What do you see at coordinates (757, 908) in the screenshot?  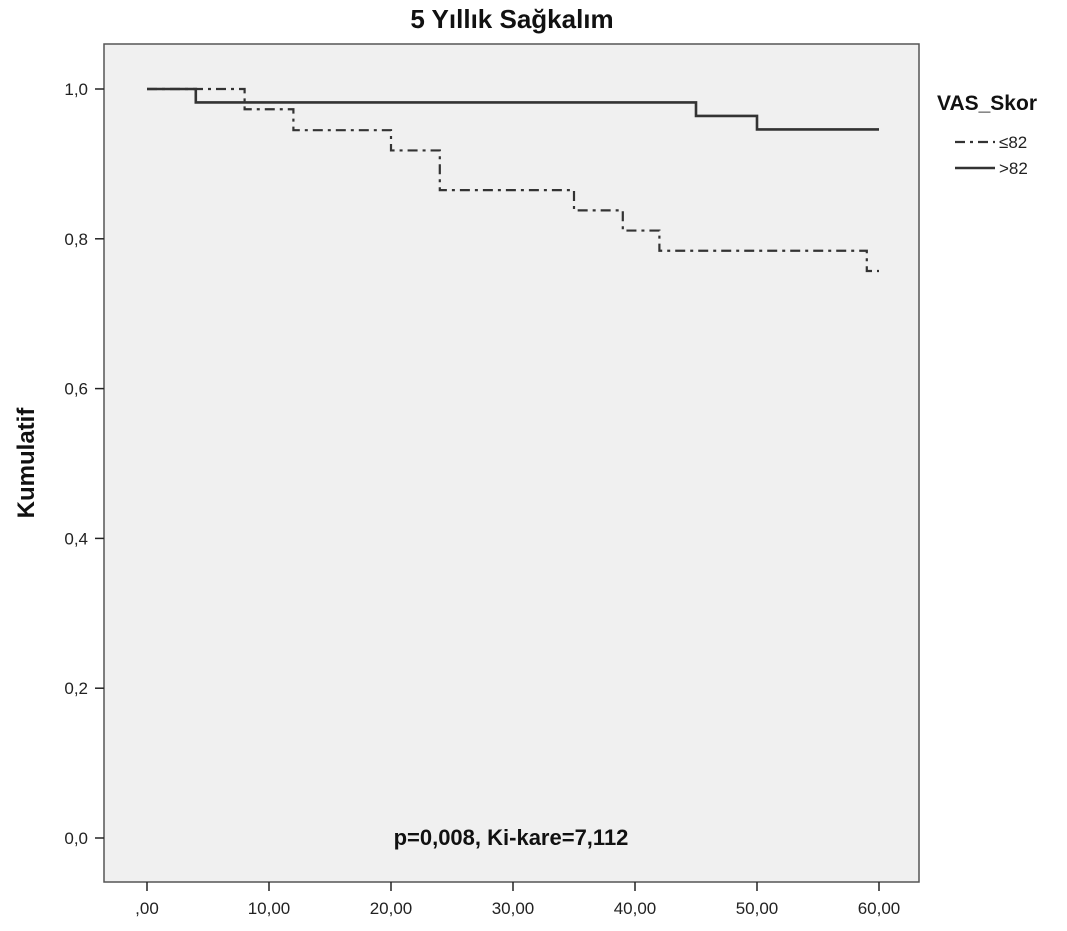 I see `x-tick-label: 50,00` at bounding box center [757, 908].